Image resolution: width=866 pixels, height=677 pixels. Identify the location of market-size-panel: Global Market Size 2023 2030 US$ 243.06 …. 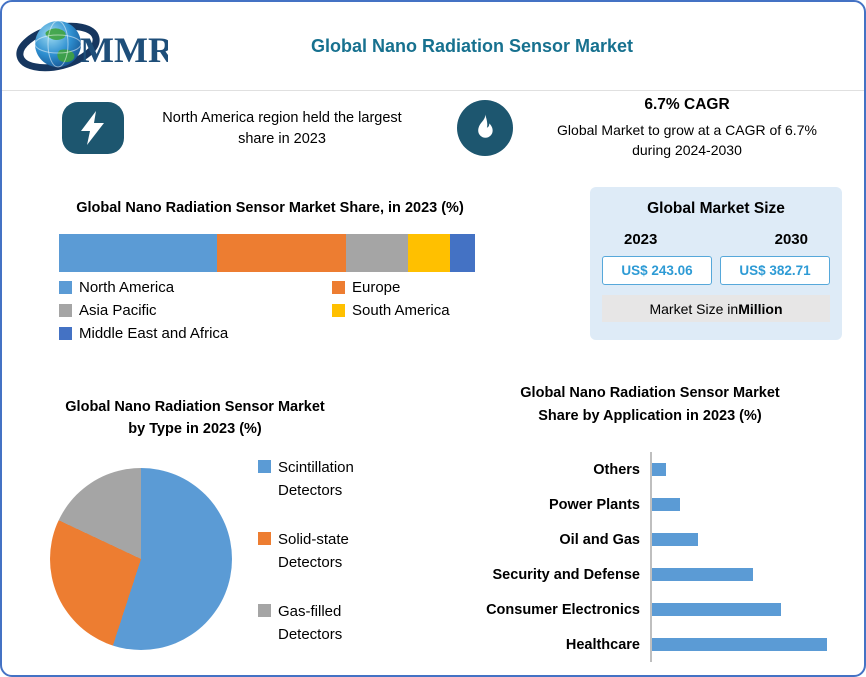
(716, 263).